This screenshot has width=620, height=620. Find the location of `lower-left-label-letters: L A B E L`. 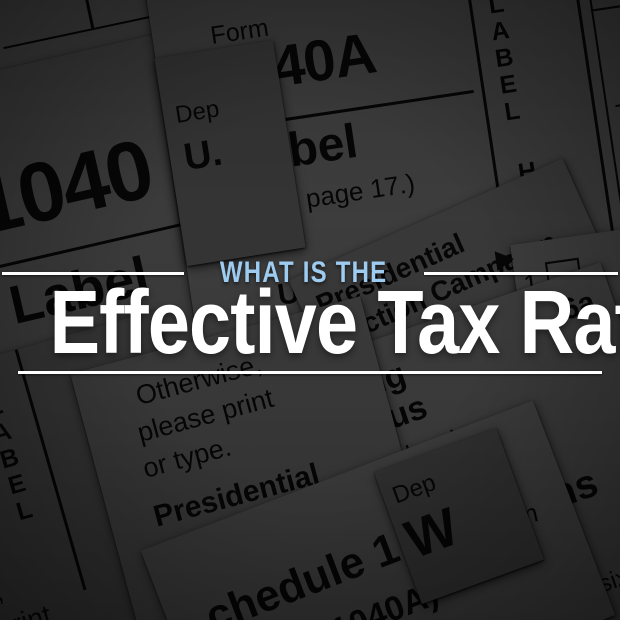

lower-left-label-letters: L A B E L is located at coordinates (18, 459).